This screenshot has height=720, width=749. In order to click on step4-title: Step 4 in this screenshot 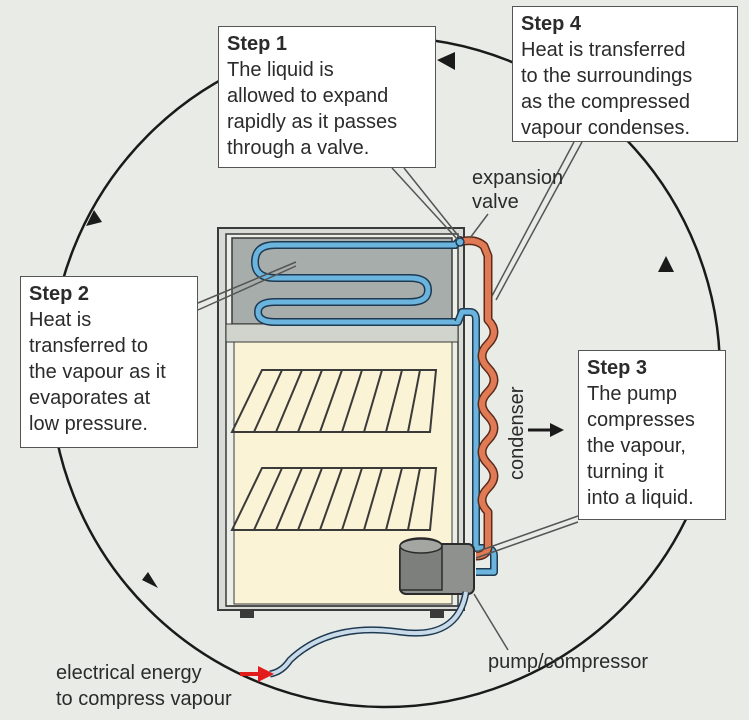, I will do `click(551, 24)`.